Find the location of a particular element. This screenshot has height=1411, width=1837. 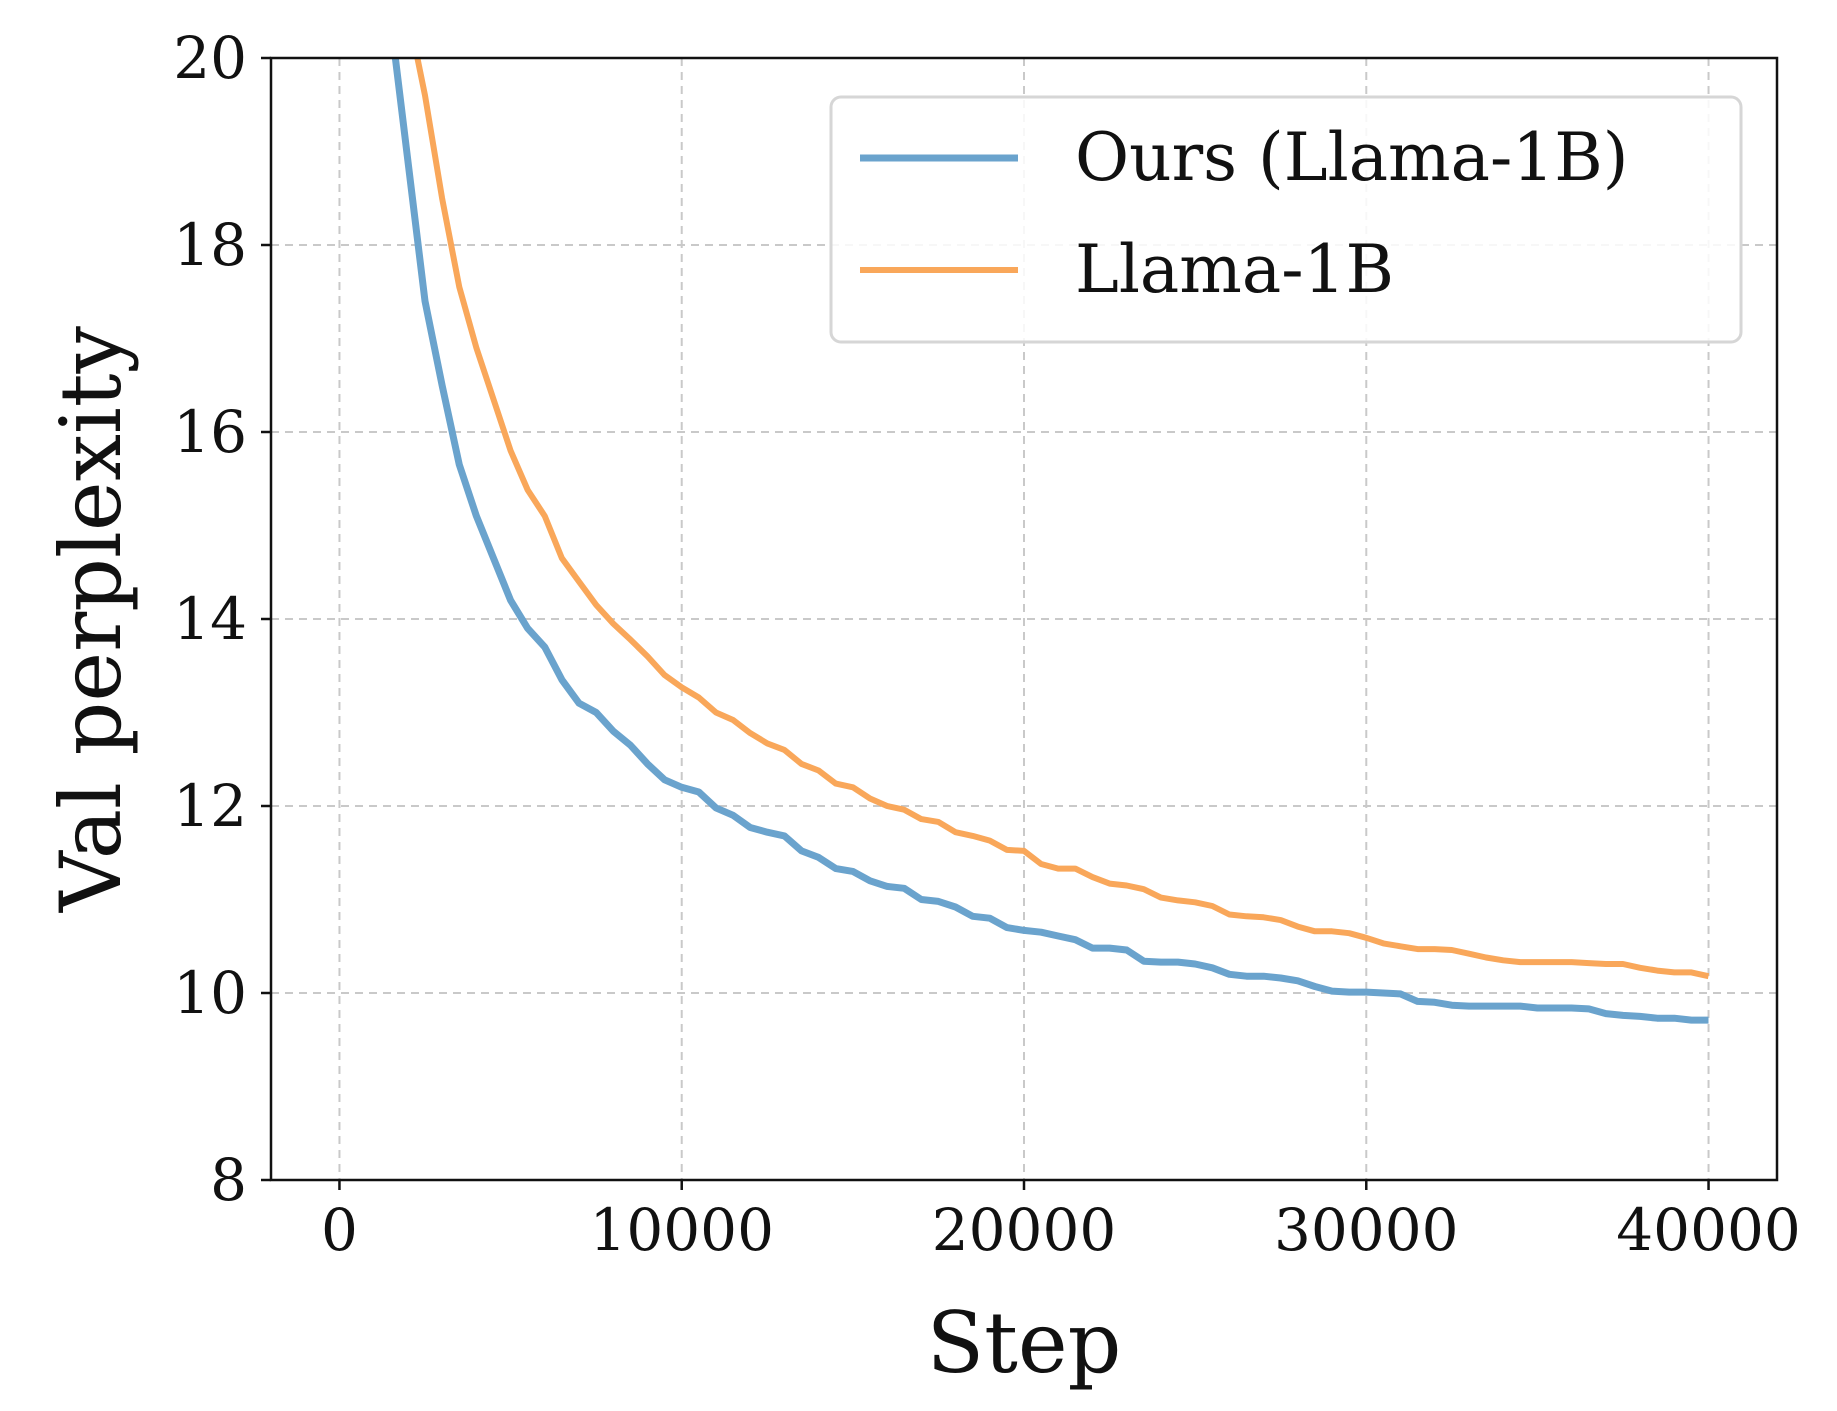

legend-box is located at coordinates (1286, 219).